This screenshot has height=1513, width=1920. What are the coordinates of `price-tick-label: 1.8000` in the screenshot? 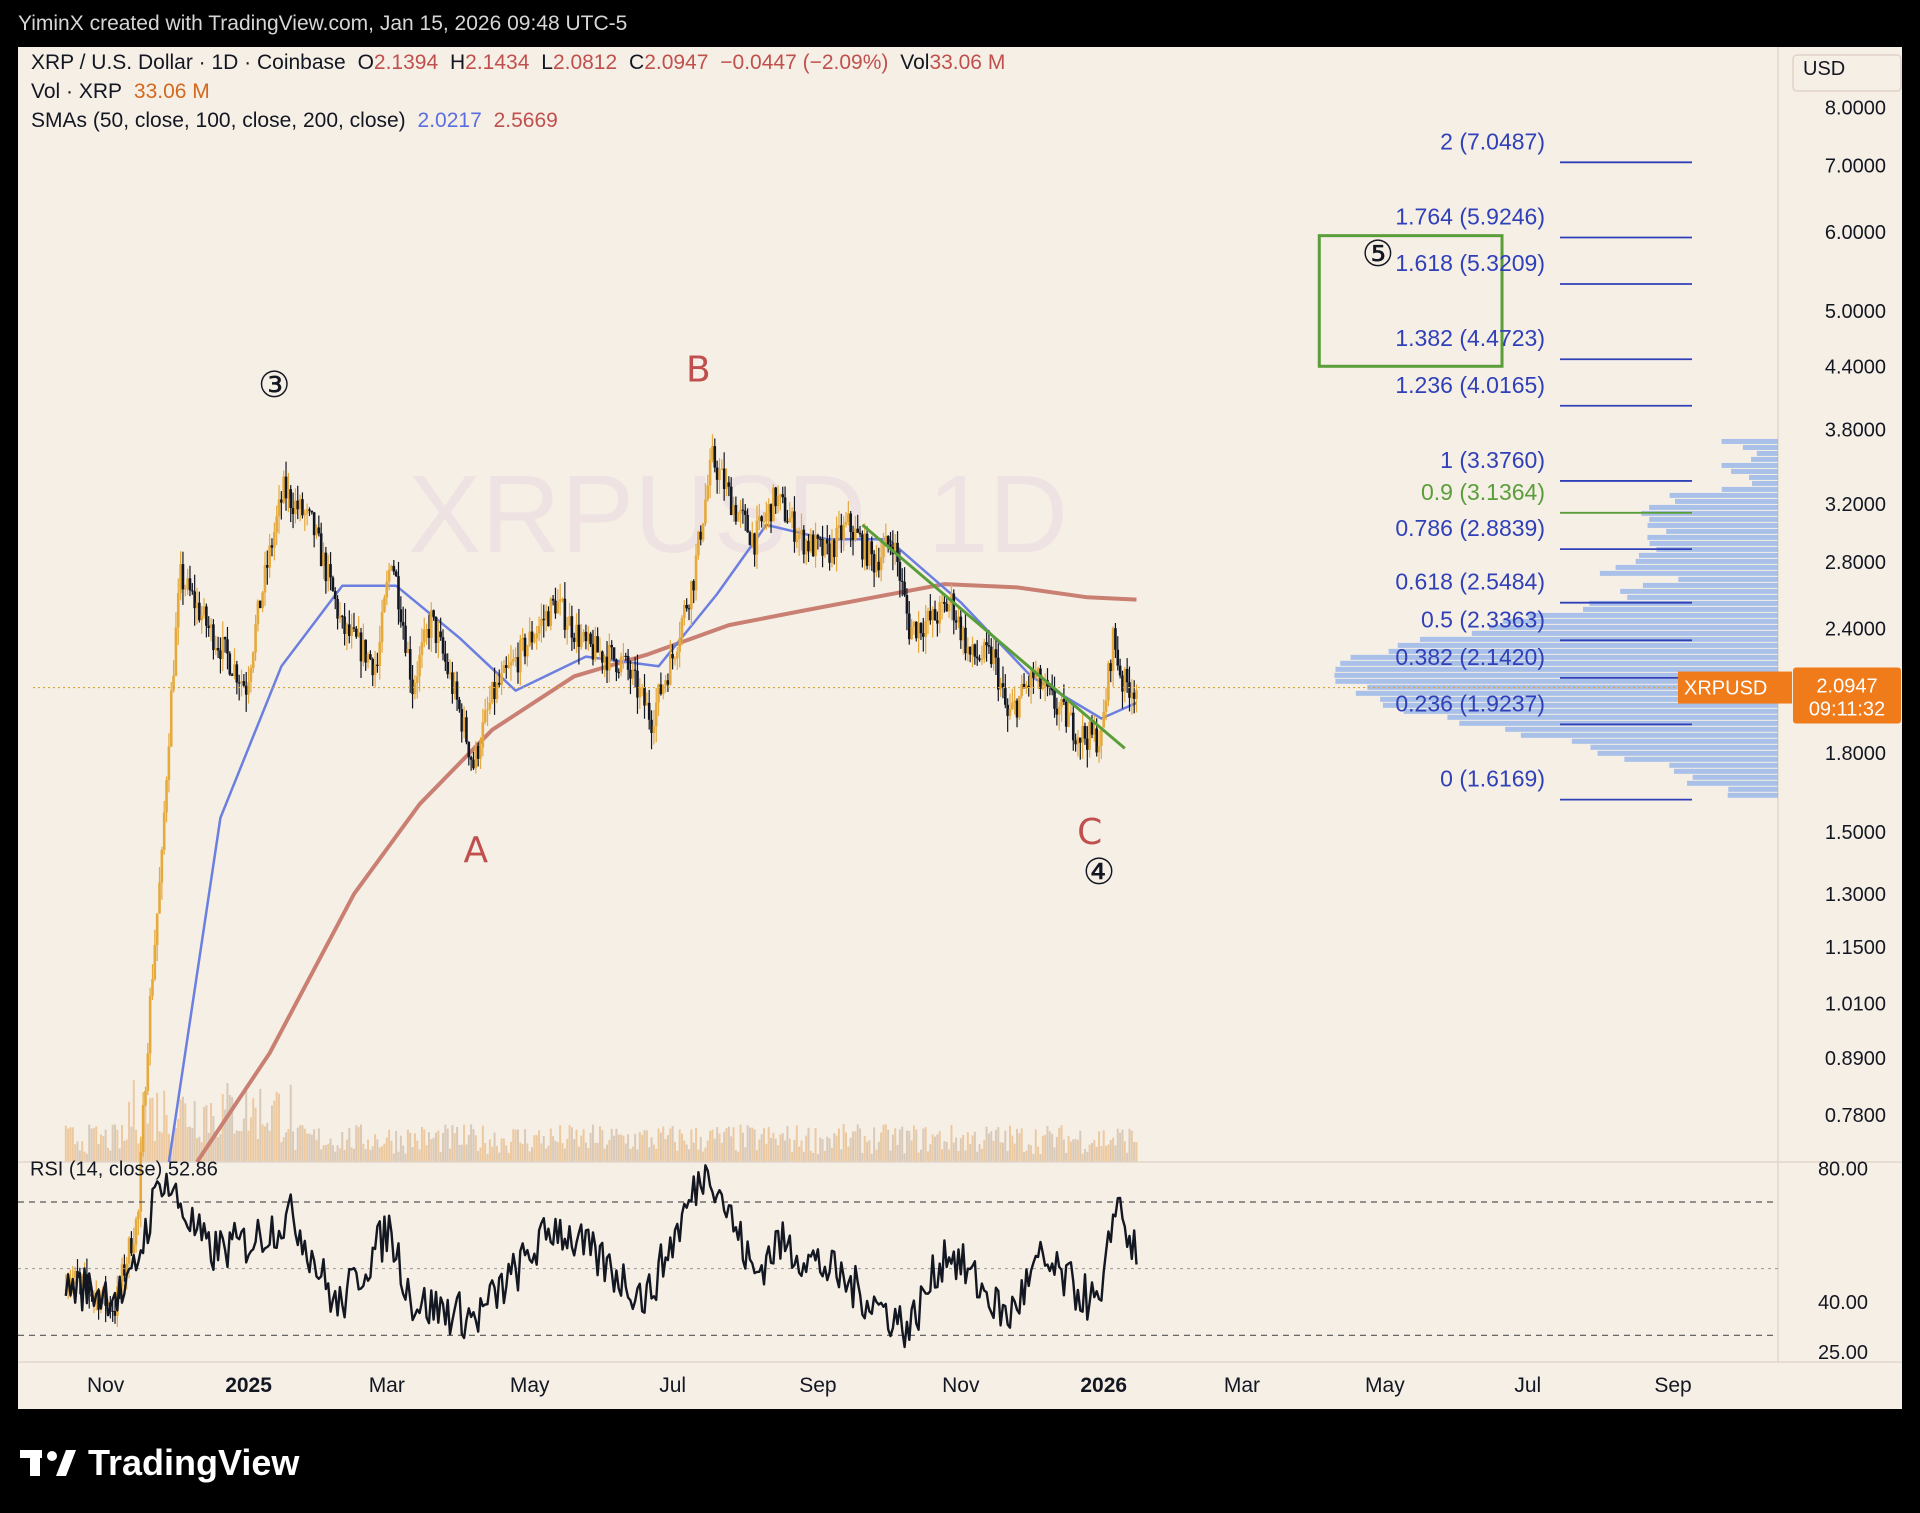 It's located at (1855, 754).